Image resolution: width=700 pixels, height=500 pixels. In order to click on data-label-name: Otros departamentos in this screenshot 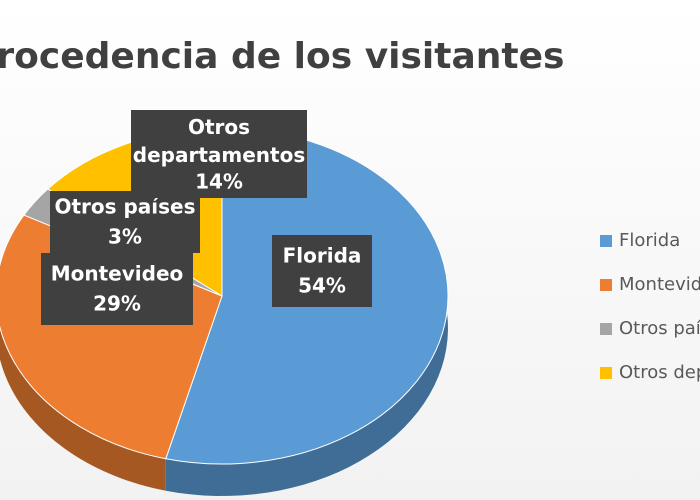, I will do `click(219, 141)`.